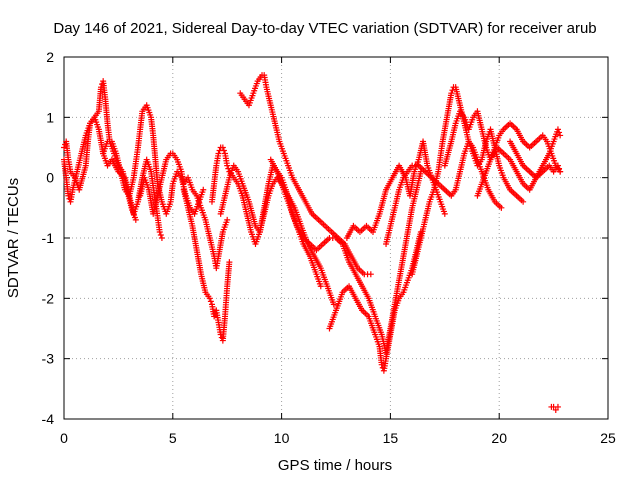  What do you see at coordinates (13, 238) in the screenshot?
I see `y-axis-label: SDTVAR / TECUs` at bounding box center [13, 238].